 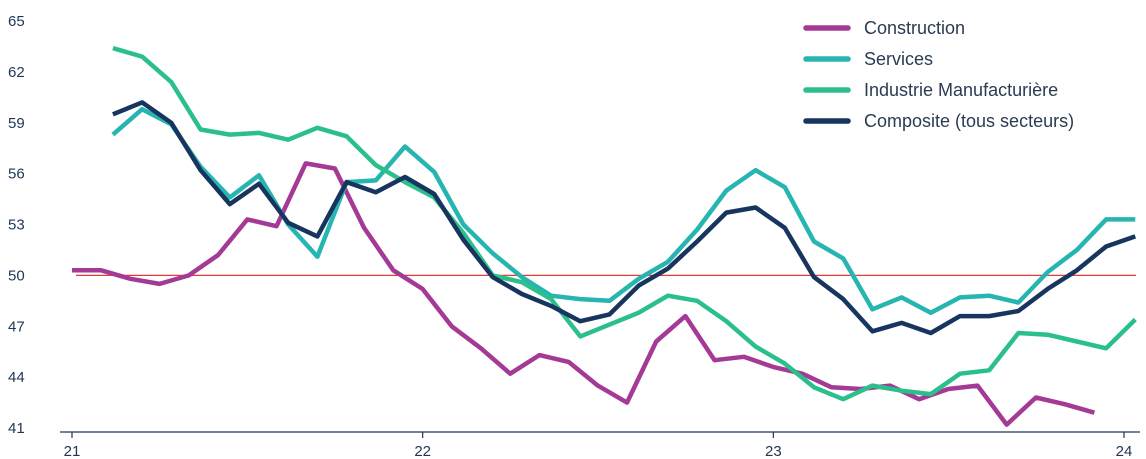 What do you see at coordinates (961, 90) in the screenshot?
I see `legend-label: Industrie Manufacturière` at bounding box center [961, 90].